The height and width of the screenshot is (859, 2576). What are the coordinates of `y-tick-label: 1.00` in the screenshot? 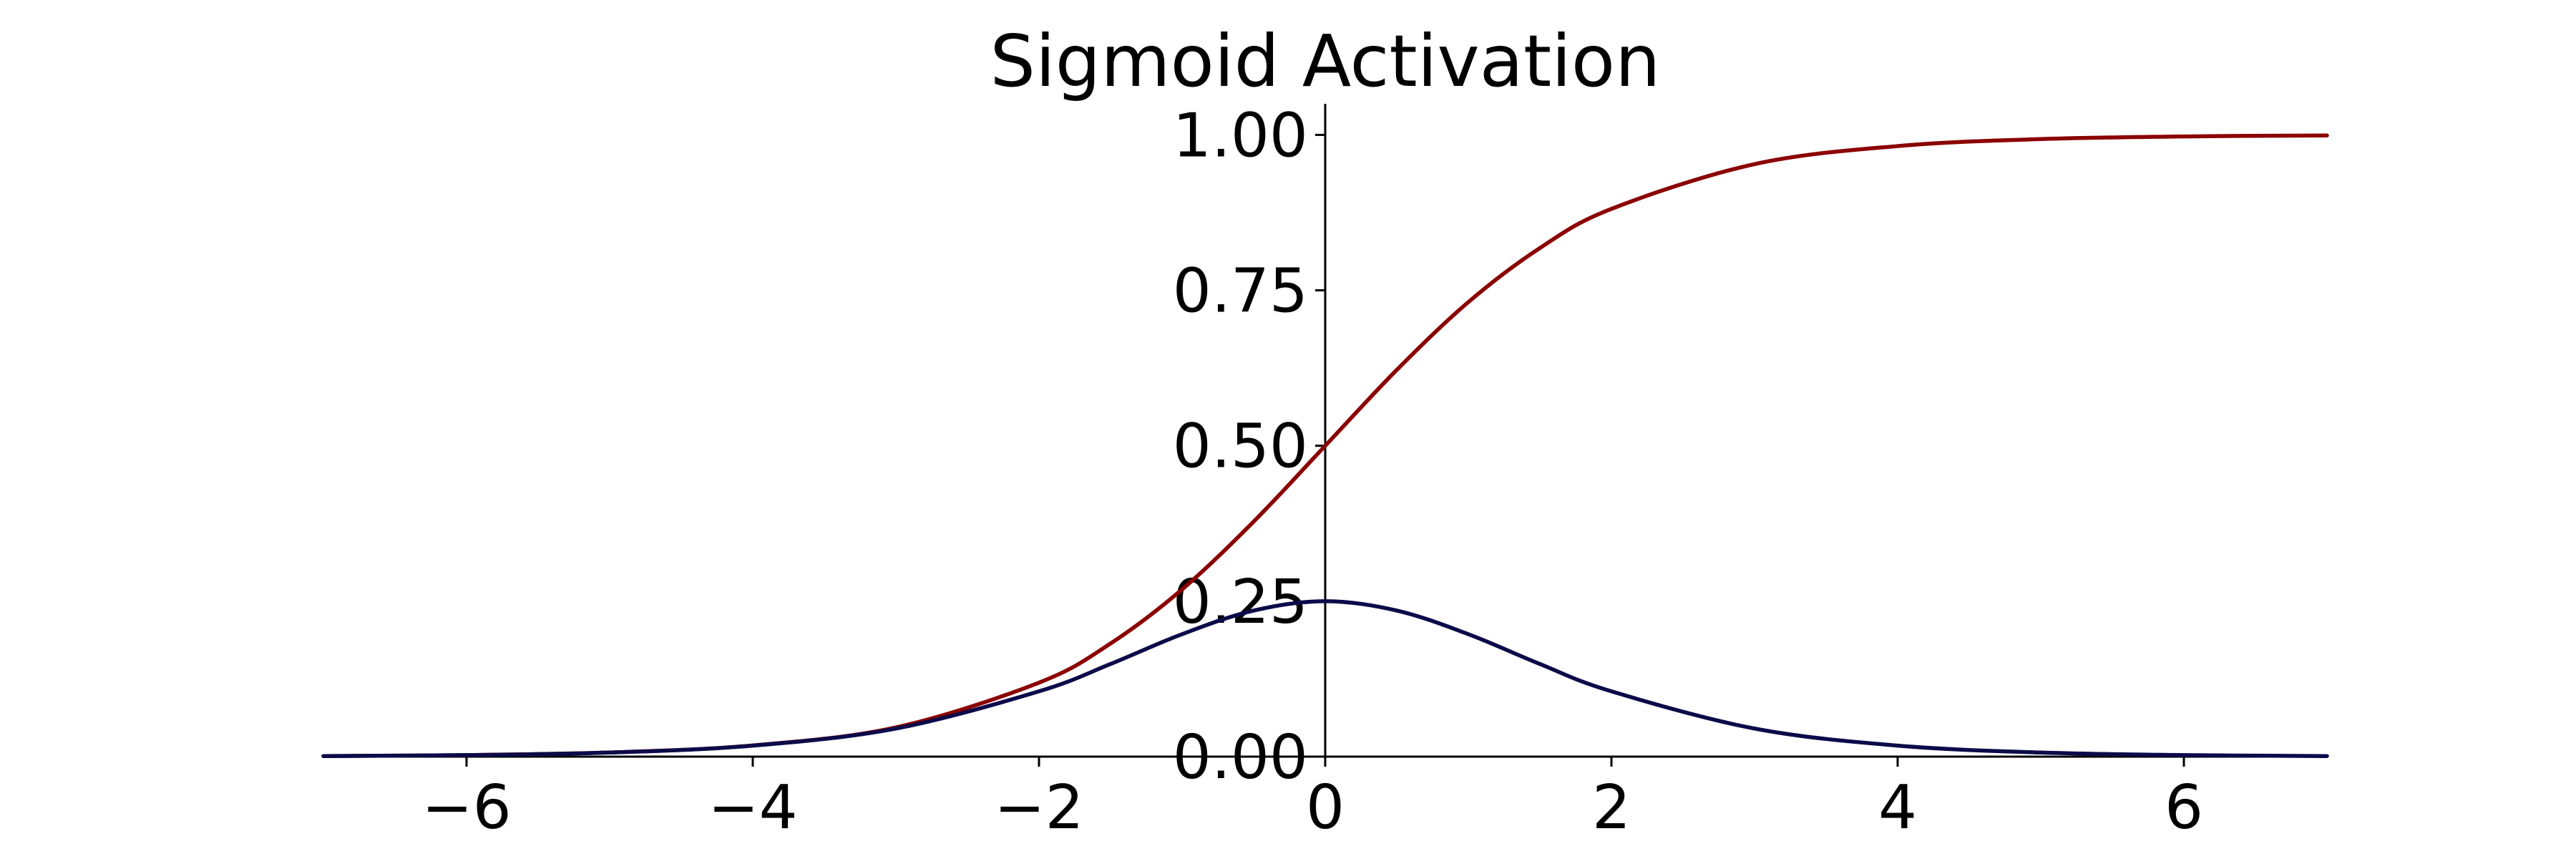 It's located at (1240, 135).